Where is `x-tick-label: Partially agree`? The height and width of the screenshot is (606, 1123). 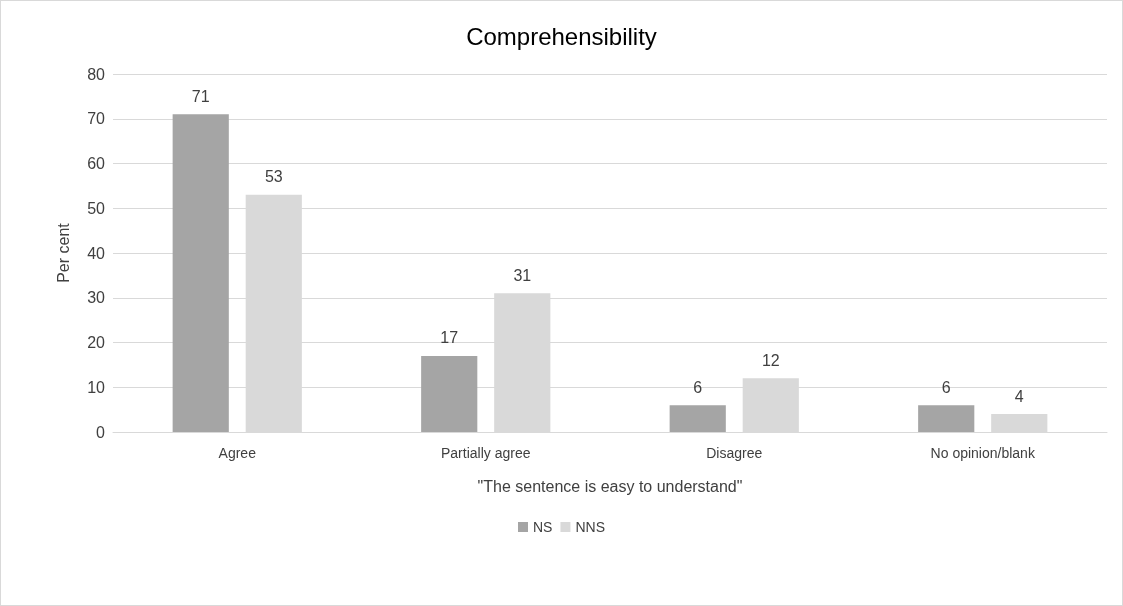 x-tick-label: Partially agree is located at coordinates (486, 453).